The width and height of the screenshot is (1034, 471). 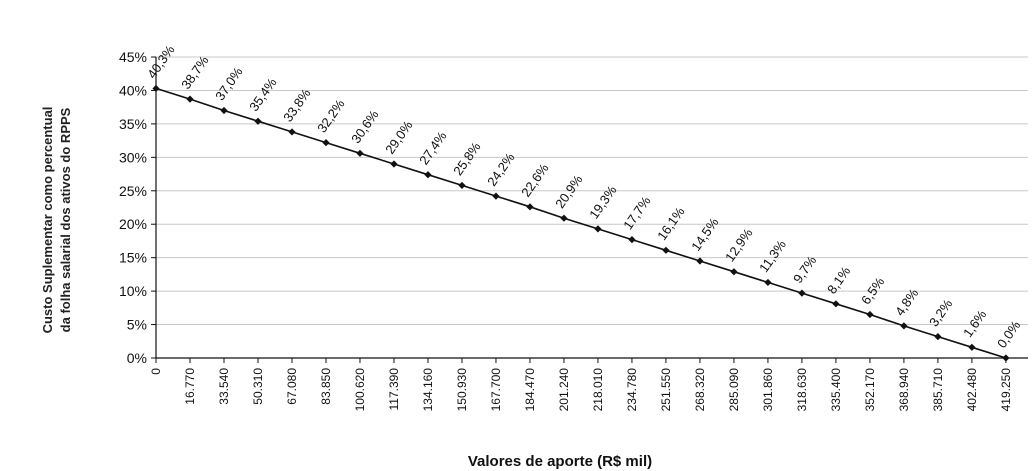 I want to click on data-label: 17,7%, so click(x=637, y=212).